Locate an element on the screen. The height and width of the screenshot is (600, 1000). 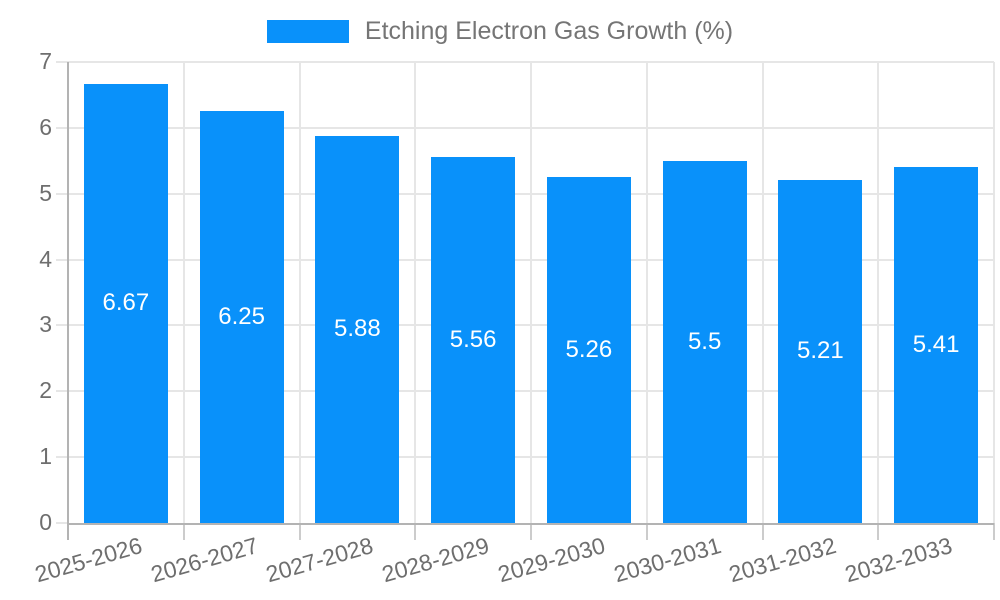
bar-value-label: 6.67 is located at coordinates (126, 303).